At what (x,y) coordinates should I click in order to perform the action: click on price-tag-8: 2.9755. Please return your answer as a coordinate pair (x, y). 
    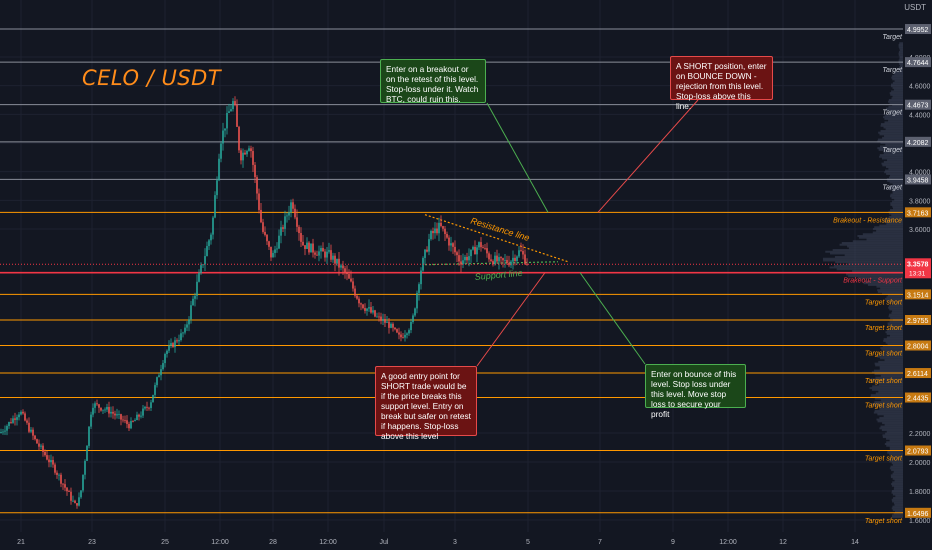
    Looking at the image, I should click on (918, 321).